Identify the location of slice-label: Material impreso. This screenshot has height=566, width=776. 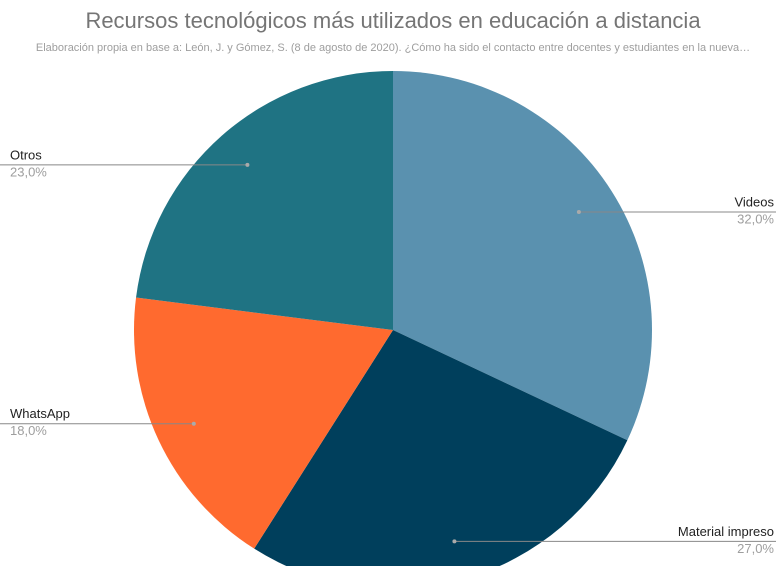
(726, 531).